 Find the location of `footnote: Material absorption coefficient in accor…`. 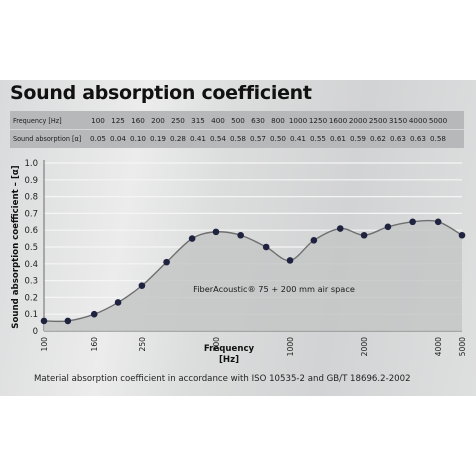

footnote: Material absorption coefficient in accor… is located at coordinates (222, 379).